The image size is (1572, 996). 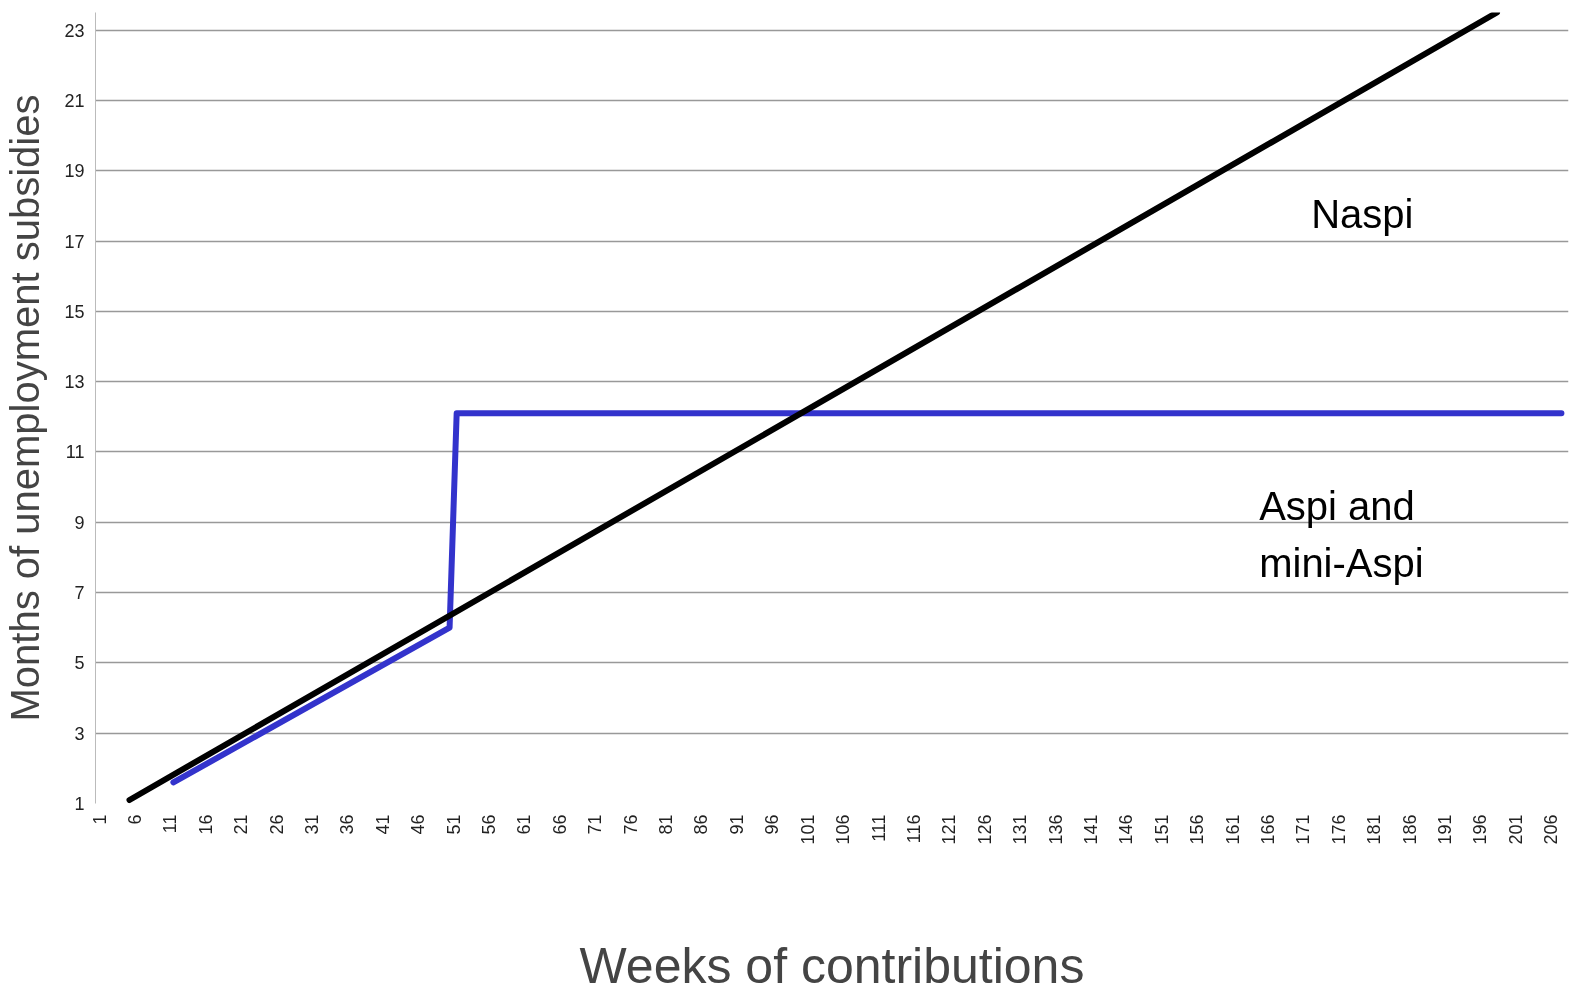 I want to click on y-tick-label: 13, so click(x=74, y=382).